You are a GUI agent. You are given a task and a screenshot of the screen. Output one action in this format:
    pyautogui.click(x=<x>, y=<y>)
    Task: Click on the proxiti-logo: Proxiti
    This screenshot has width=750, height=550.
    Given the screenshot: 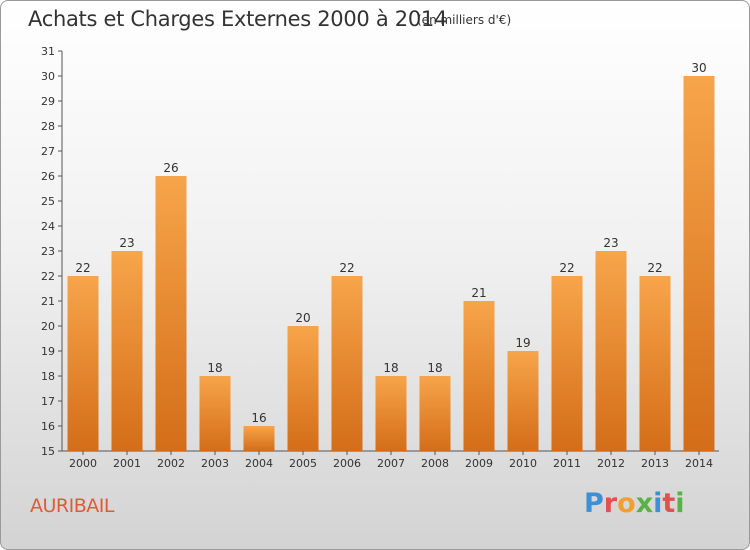 What is the action you would take?
    pyautogui.click(x=634, y=503)
    